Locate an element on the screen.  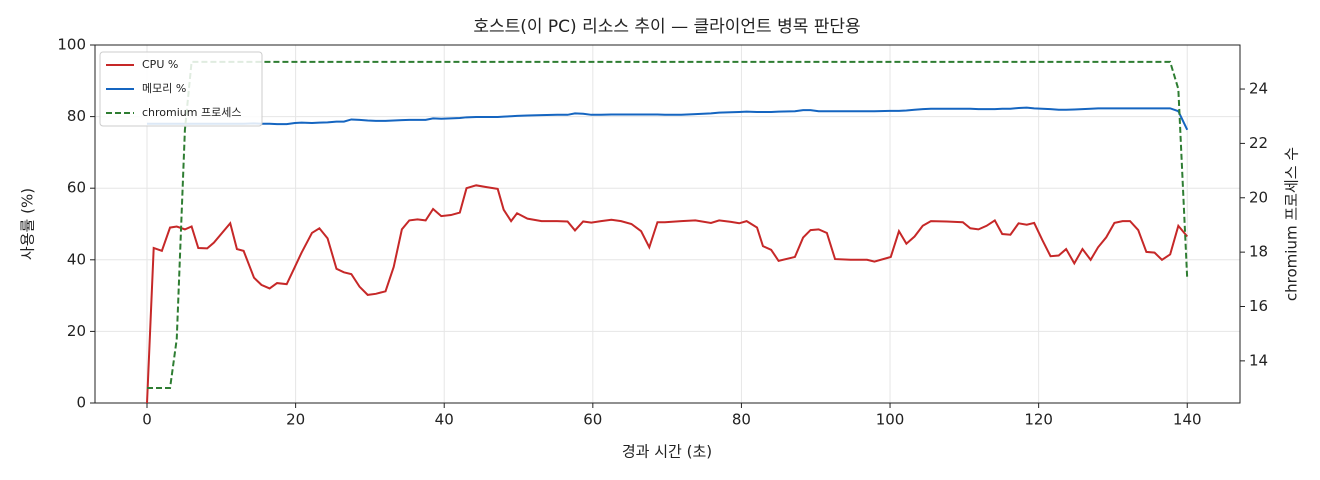
y2-tick-label: 20 is located at coordinates (1258, 197).